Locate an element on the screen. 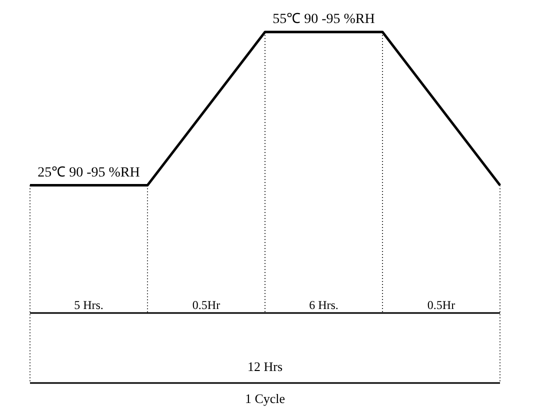 Image resolution: width=554 pixels, height=412 pixels. text: 55℃ 90 -95 %RH is located at coordinates (323, 19).